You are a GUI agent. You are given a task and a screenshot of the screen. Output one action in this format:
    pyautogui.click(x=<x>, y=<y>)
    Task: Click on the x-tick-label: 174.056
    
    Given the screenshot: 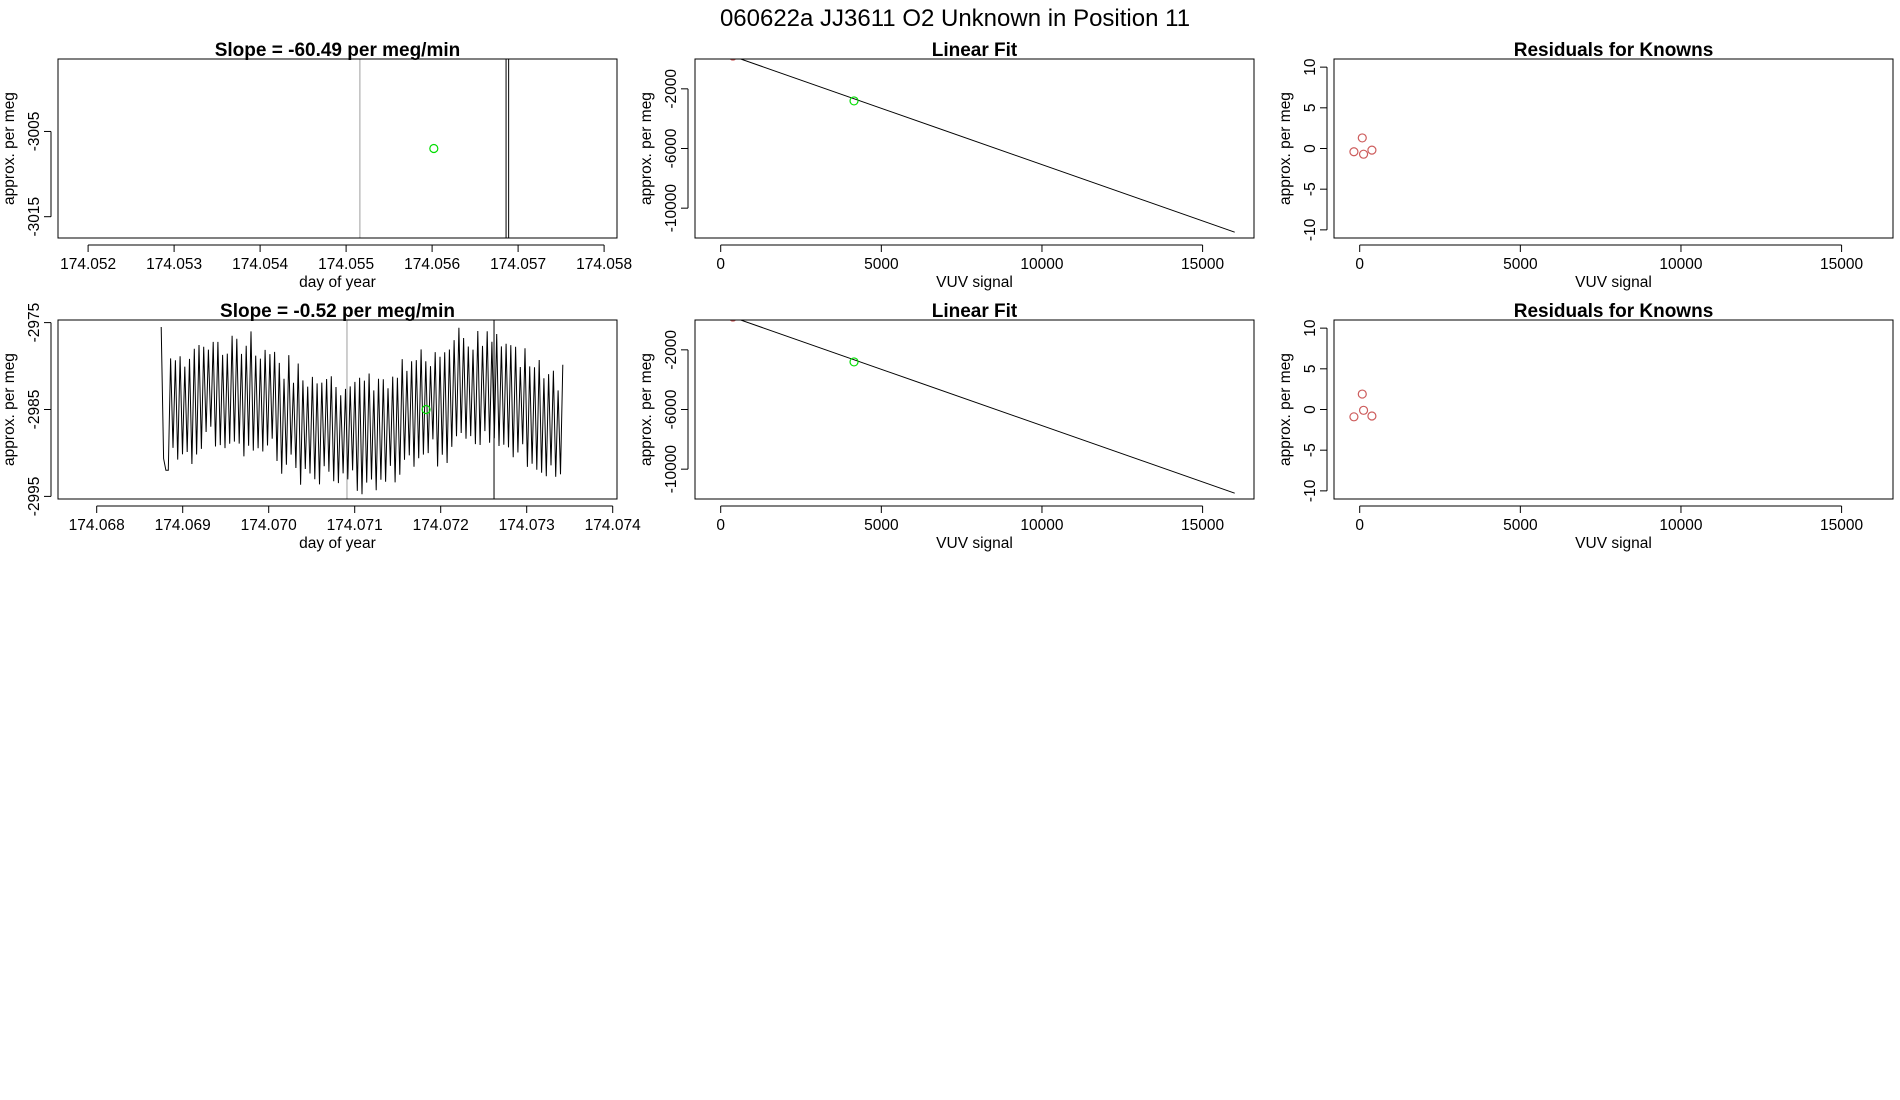 What is the action you would take?
    pyautogui.click(x=432, y=264)
    